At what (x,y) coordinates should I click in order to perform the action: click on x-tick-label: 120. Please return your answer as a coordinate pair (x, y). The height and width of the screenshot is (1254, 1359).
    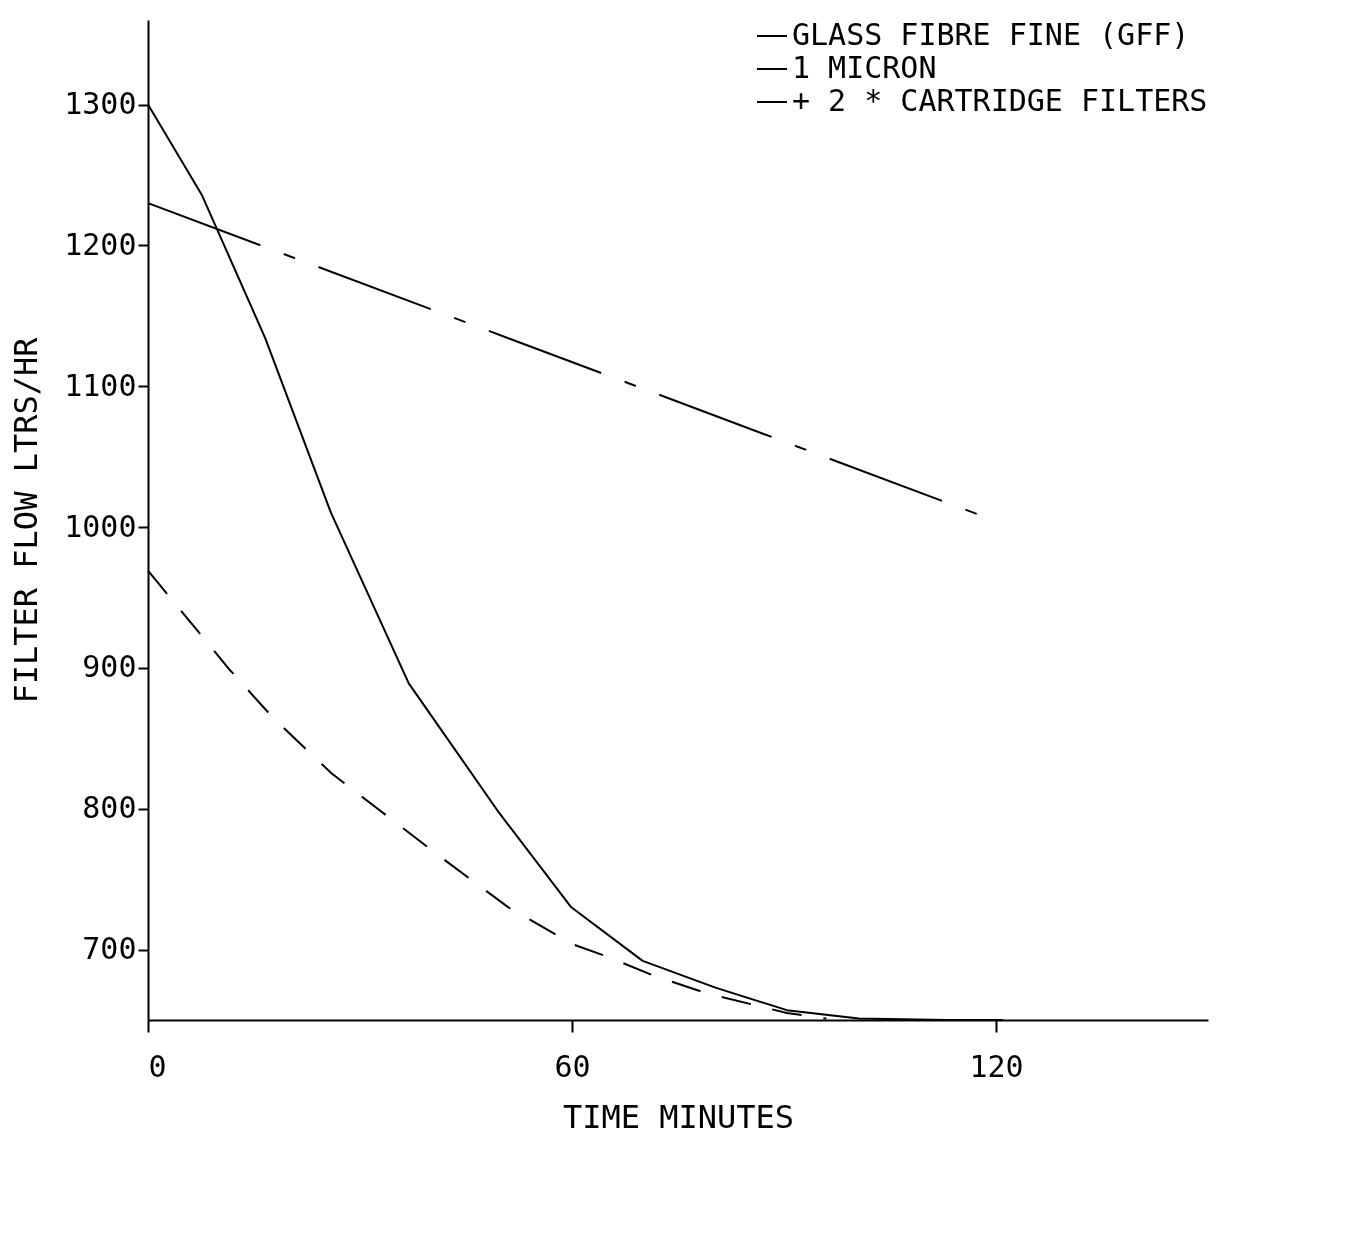
    Looking at the image, I should click on (996, 1066).